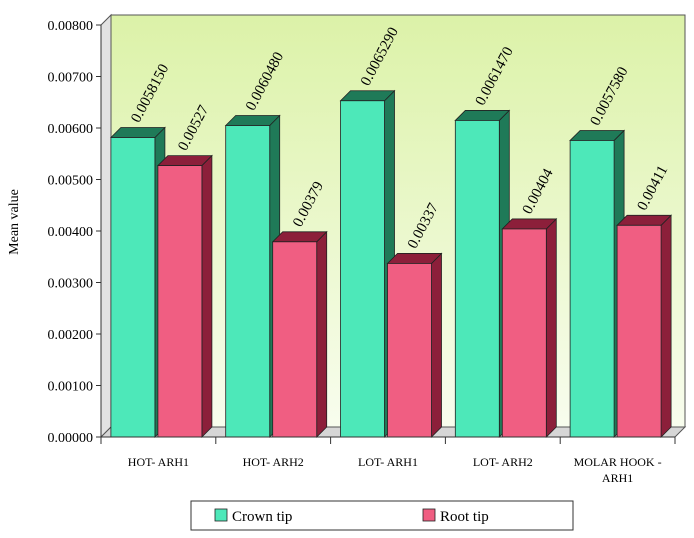 The image size is (694, 538). What do you see at coordinates (71, 78) in the screenshot?
I see `y-tick-label: 0.00700` at bounding box center [71, 78].